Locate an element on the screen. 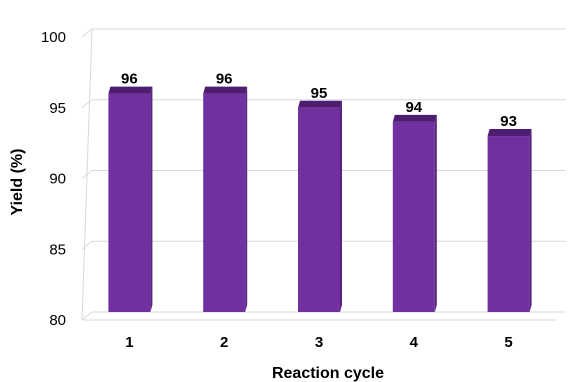 The image size is (572, 382). y-tick-label: 85 is located at coordinates (57, 249).